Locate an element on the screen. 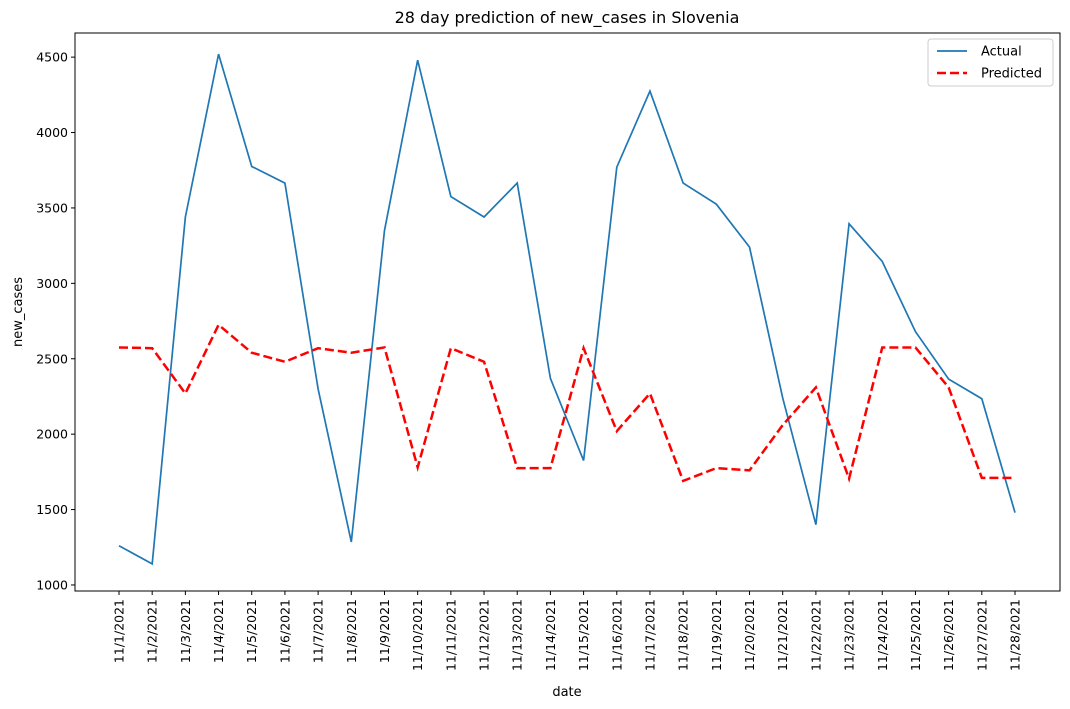  legend: Actual Predicted is located at coordinates (990, 62).